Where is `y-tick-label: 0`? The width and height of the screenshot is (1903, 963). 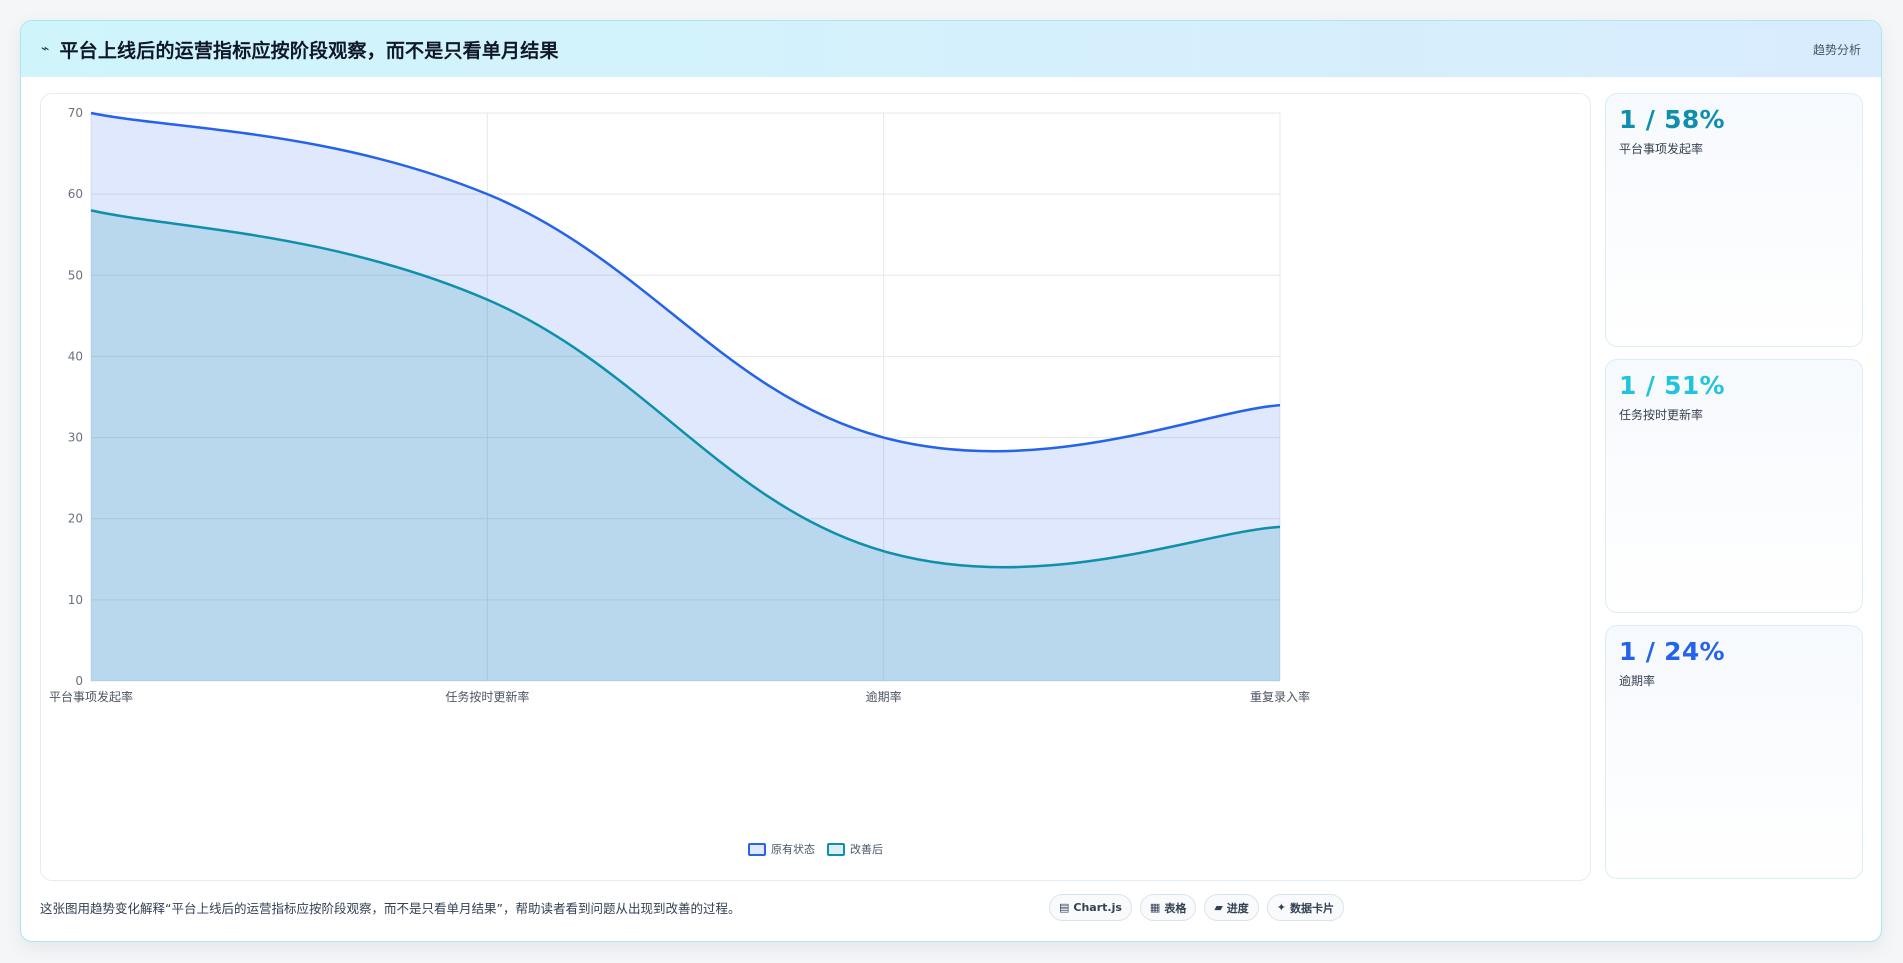 y-tick-label: 0 is located at coordinates (79, 681).